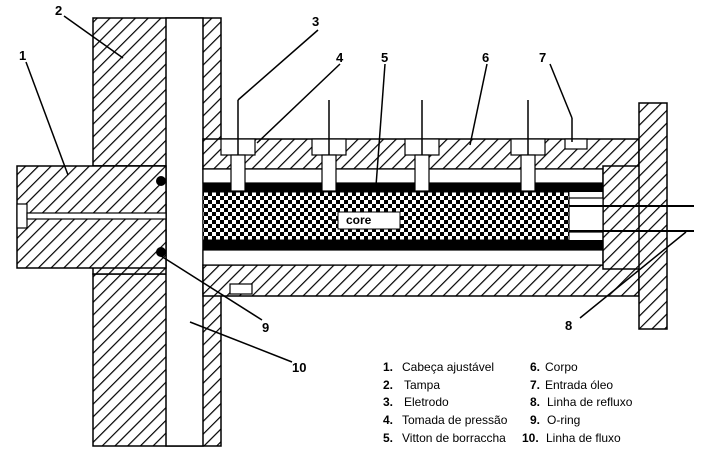 This screenshot has height=460, width=701. What do you see at coordinates (388, 420) in the screenshot?
I see `svg-text: 4.` at bounding box center [388, 420].